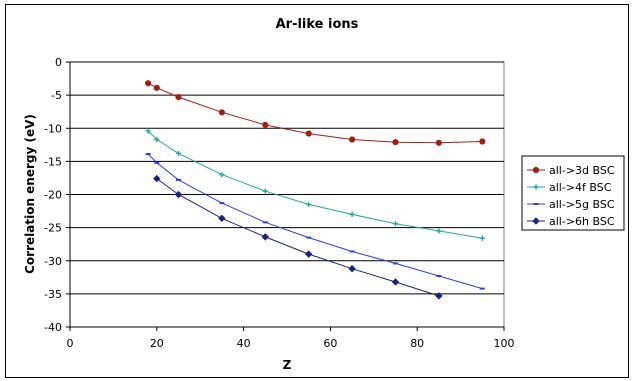 Image resolution: width=635 pixels, height=381 pixels. Describe the element at coordinates (157, 343) in the screenshot. I see `x-tick-label: 20` at that location.